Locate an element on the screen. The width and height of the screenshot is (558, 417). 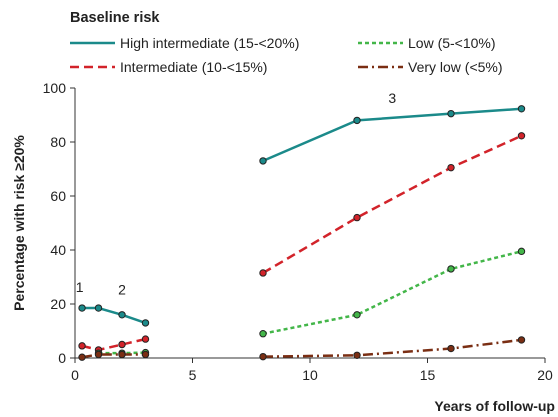
legend-title: Baseline risk is located at coordinates (115, 18).